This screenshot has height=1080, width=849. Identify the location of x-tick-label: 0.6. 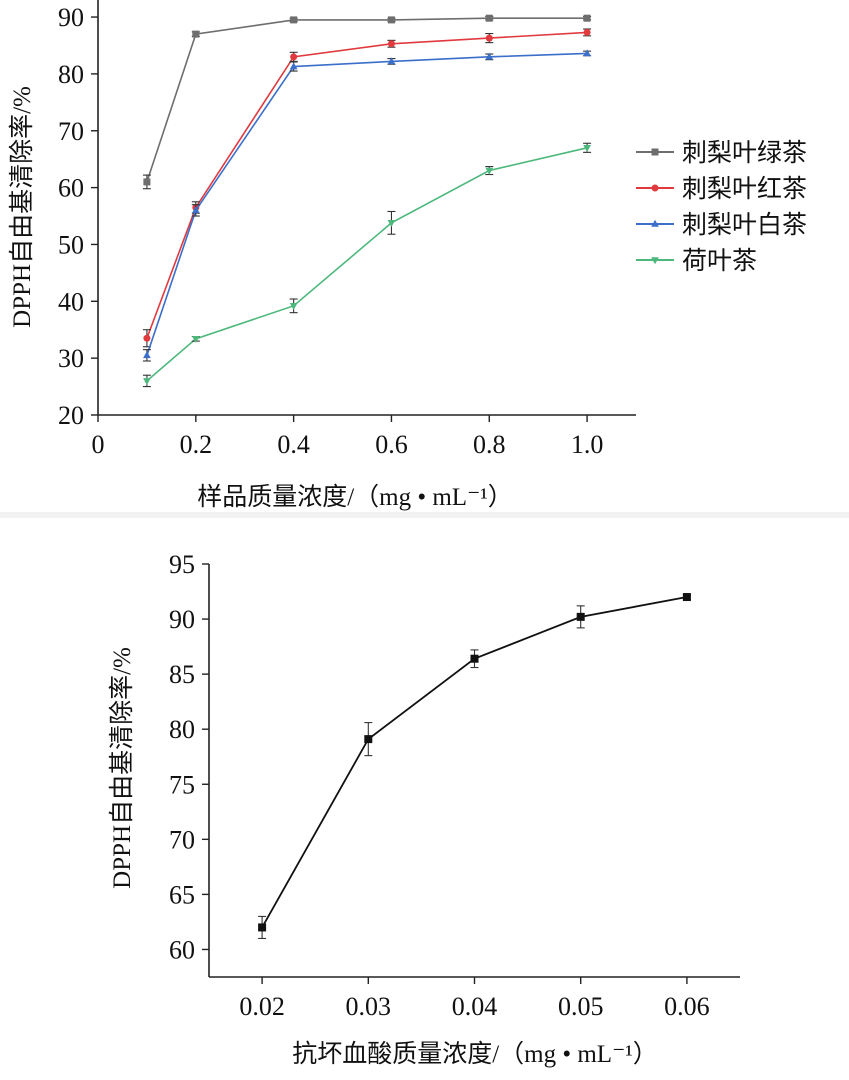
(391, 444).